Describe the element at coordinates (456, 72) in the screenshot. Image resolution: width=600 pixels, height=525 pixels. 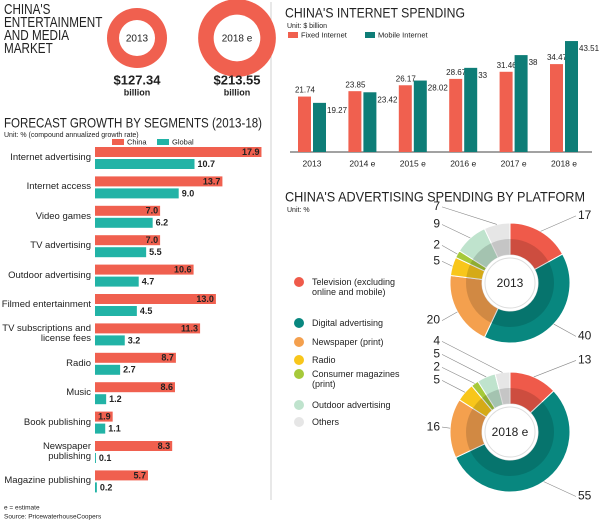
I see `value-label: 28.67` at that location.